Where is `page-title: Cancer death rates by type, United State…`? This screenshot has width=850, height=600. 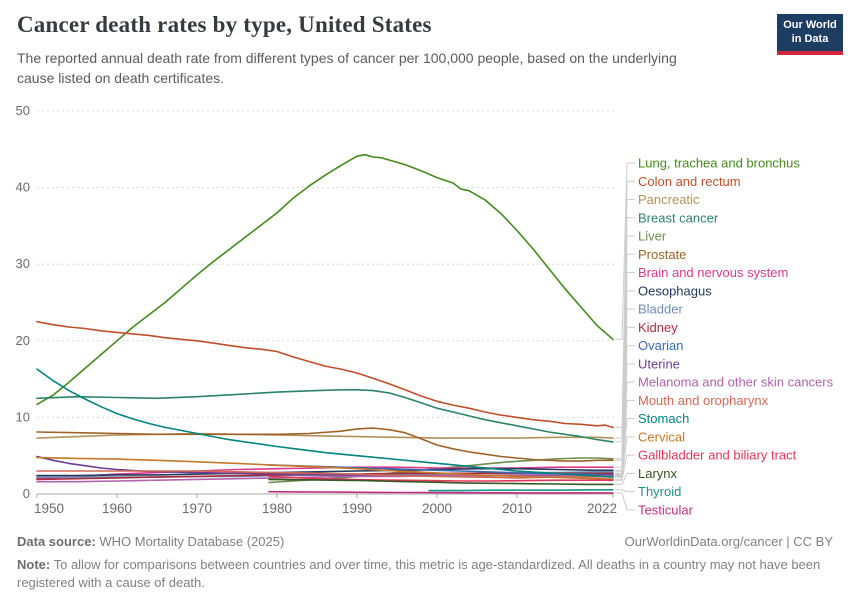
page-title: Cancer death rates by type, United State… is located at coordinates (224, 24).